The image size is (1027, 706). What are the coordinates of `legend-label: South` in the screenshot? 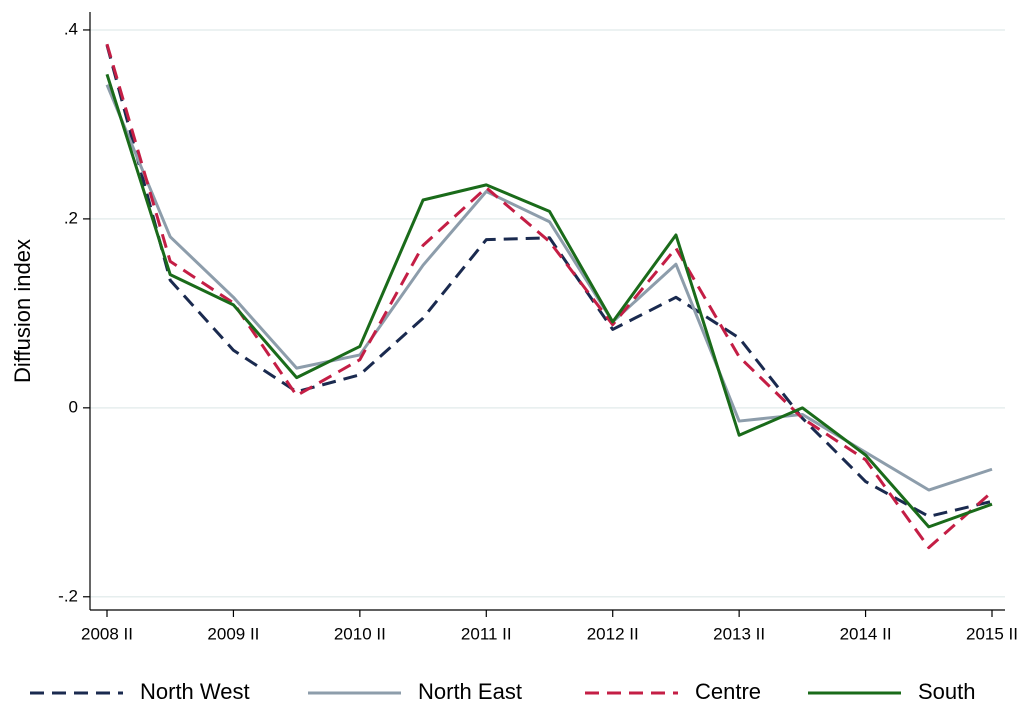 It's located at (947, 691).